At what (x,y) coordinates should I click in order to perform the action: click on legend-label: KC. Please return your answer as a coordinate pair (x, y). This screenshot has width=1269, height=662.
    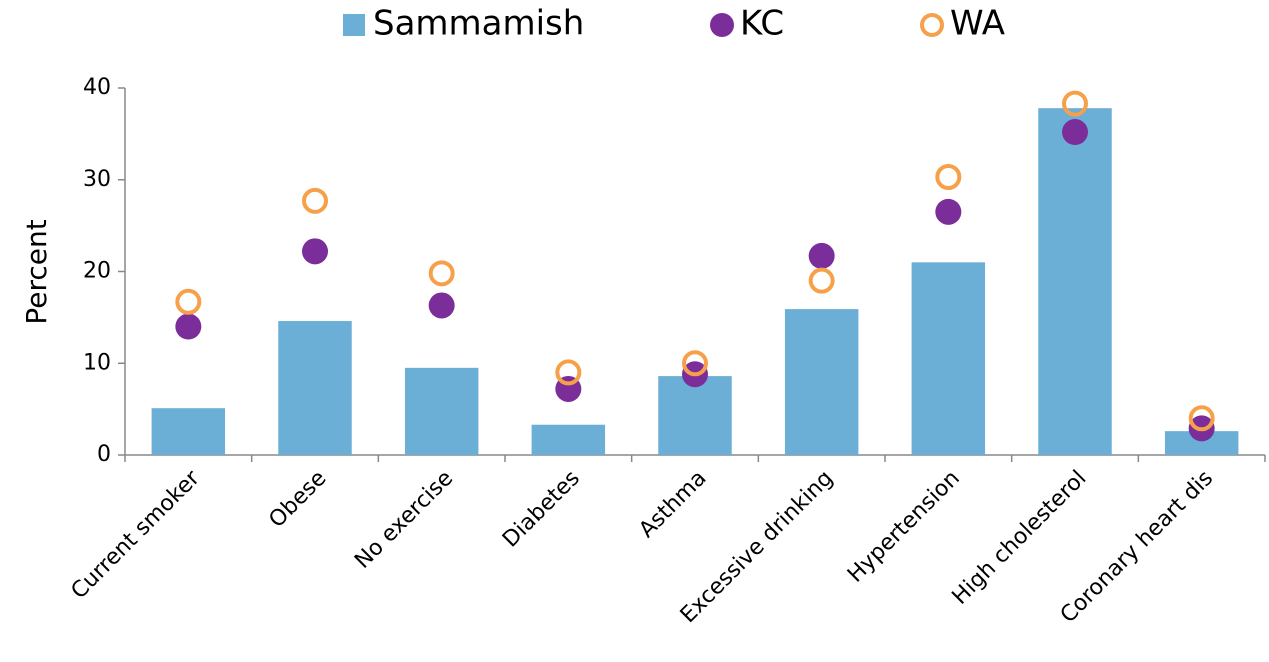
    Looking at the image, I should click on (762, 24).